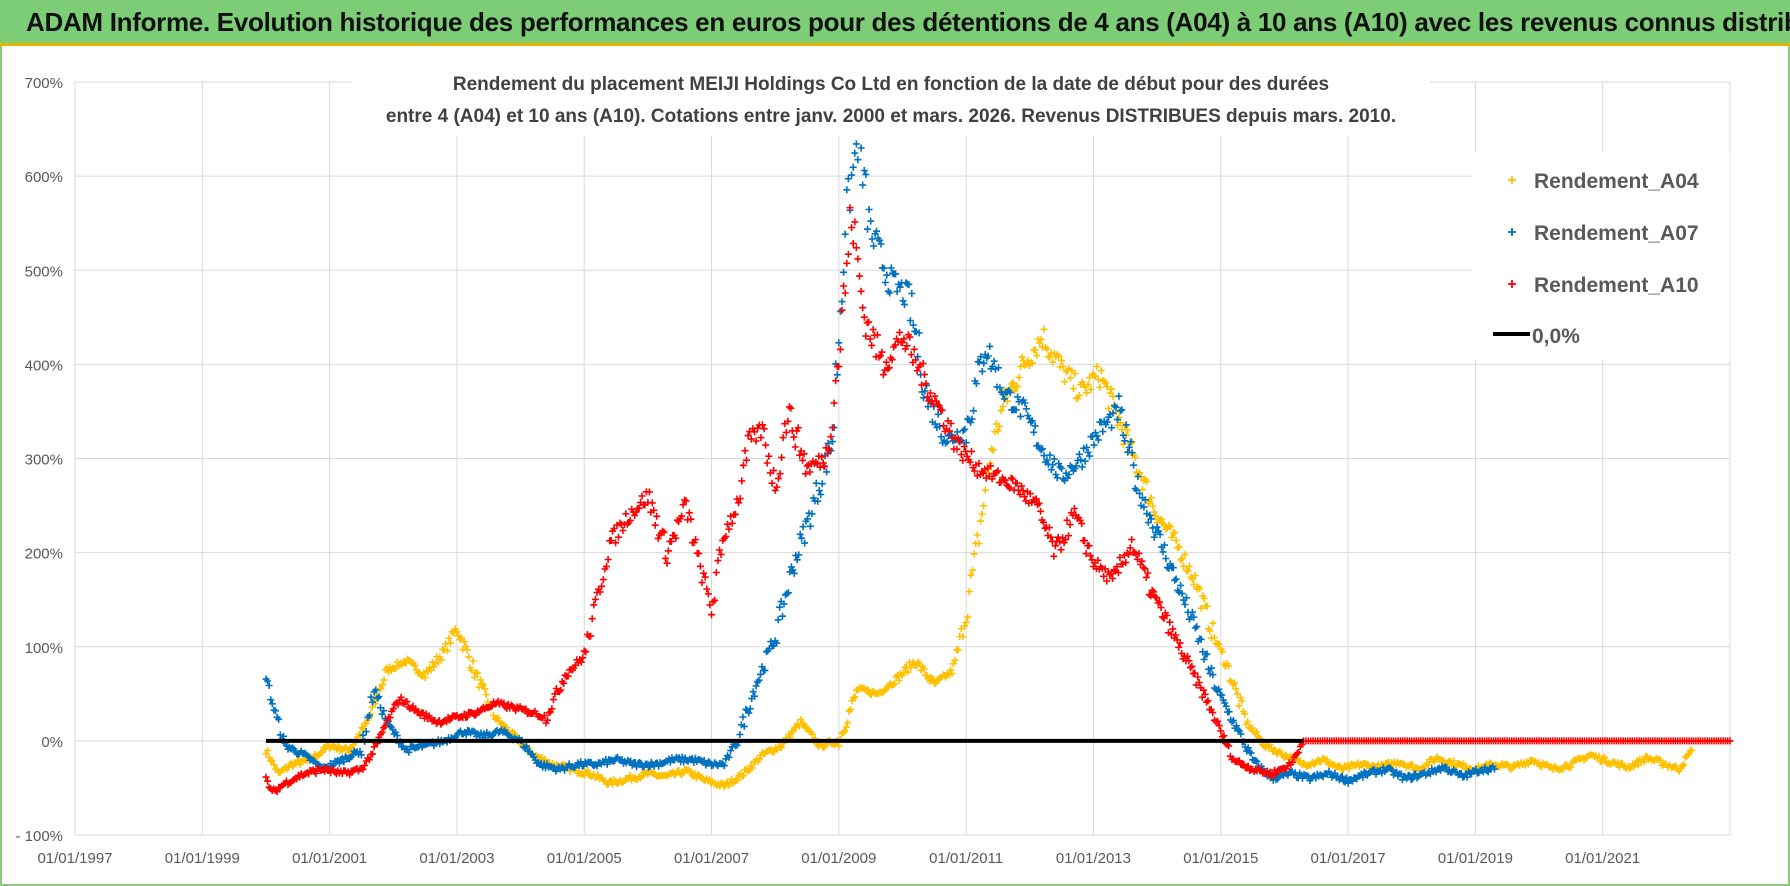  I want to click on x-tick-label: 01/01/2009, so click(838, 858).